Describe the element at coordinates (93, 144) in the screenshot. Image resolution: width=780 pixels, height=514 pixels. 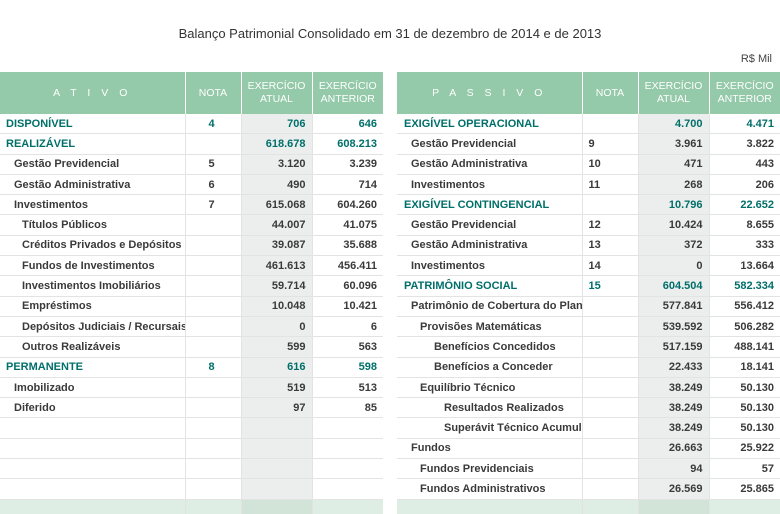
I see `row-label: REALIZÁVEL` at that location.